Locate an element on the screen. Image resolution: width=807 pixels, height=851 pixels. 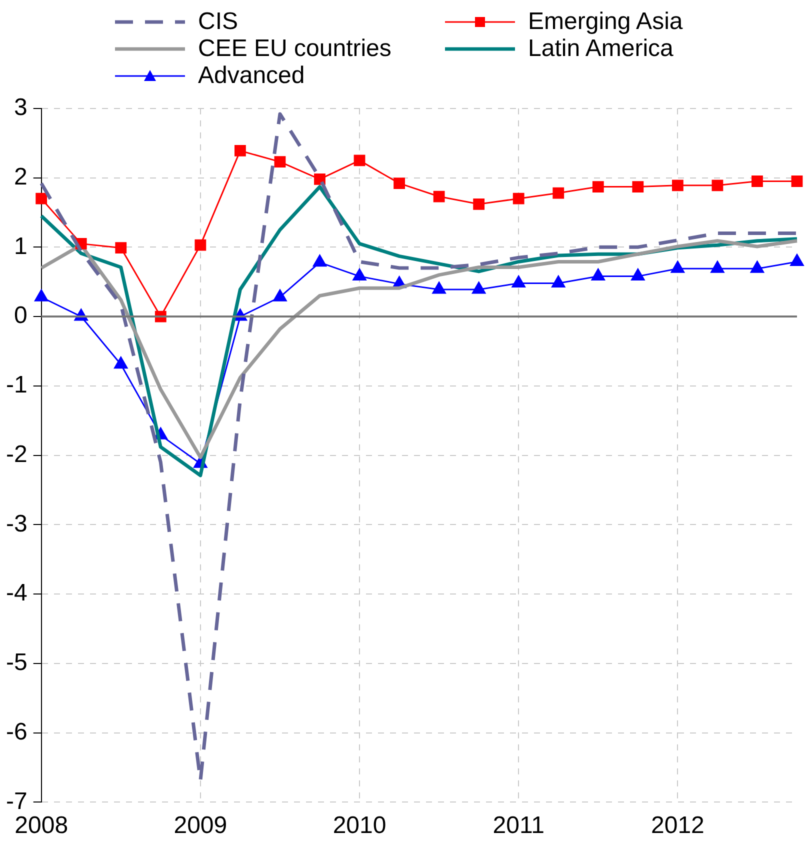
y-tick-label: 1 is located at coordinates (21, 246).